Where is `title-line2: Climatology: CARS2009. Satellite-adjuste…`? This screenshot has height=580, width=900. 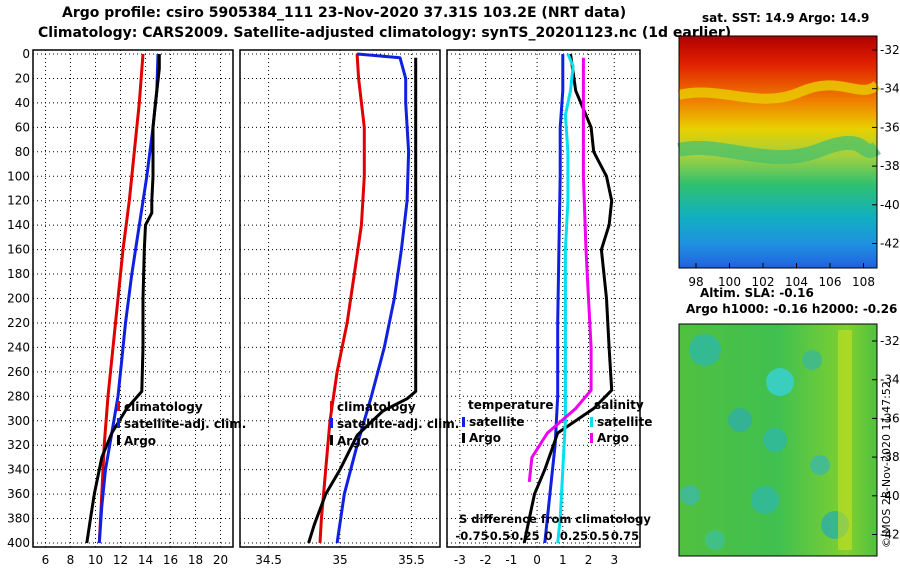
title-line2: Climatology: CARS2009. Satellite-adjuste… is located at coordinates (385, 33).